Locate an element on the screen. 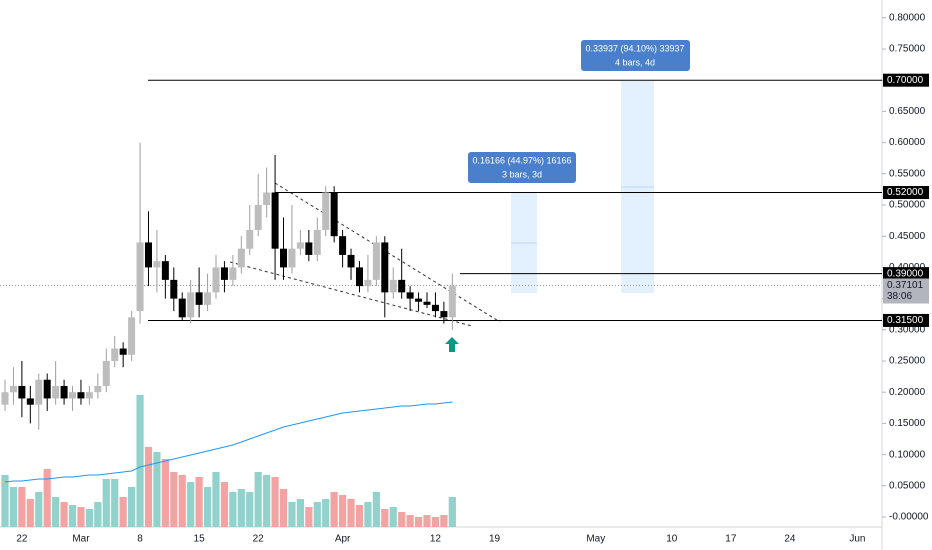 This screenshot has width=932, height=550. x-tick-label: Mar is located at coordinates (81, 539).